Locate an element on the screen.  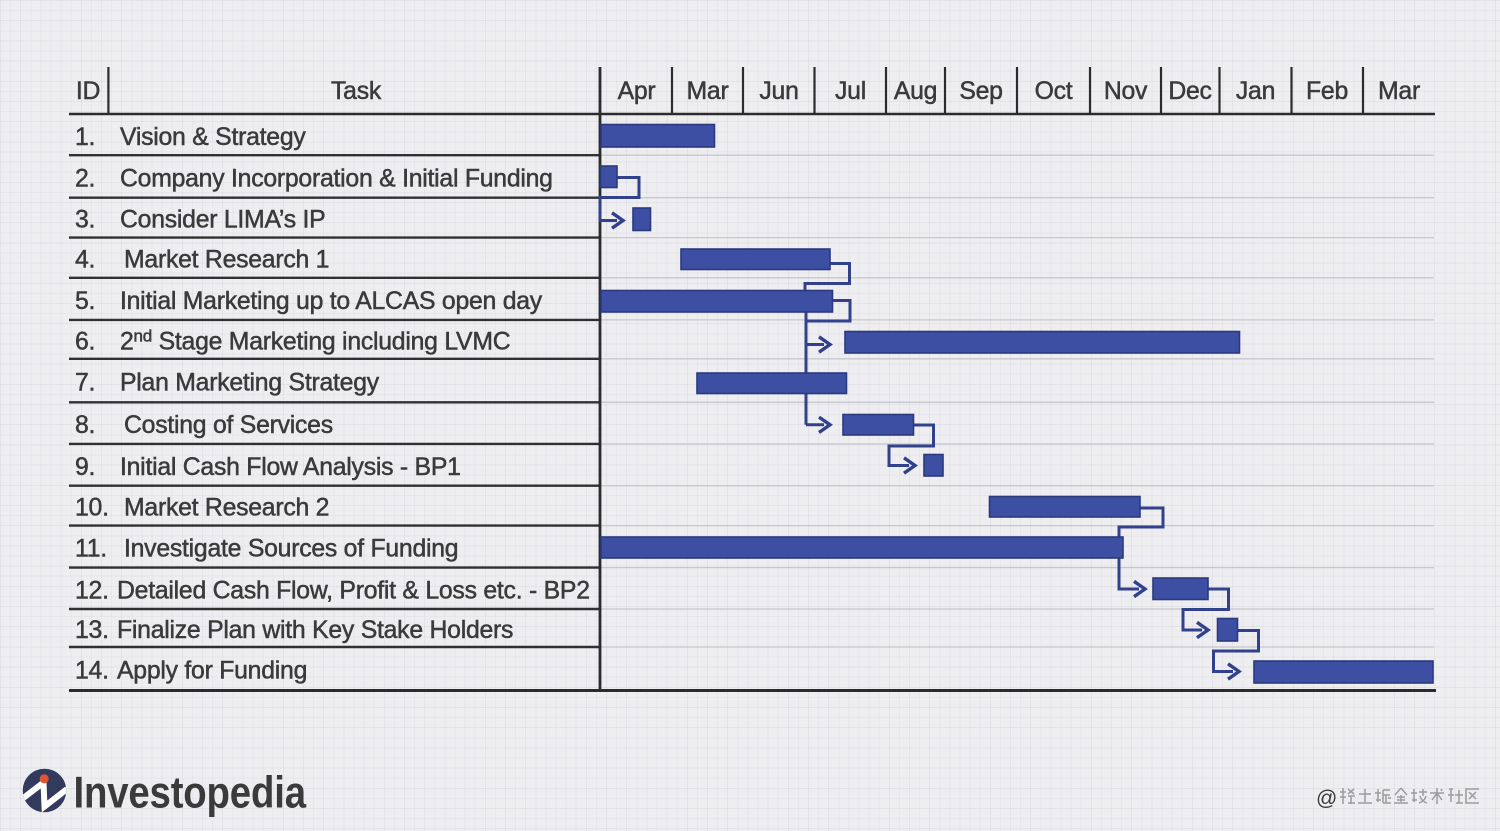
svg-text: 6. is located at coordinates (85, 341).